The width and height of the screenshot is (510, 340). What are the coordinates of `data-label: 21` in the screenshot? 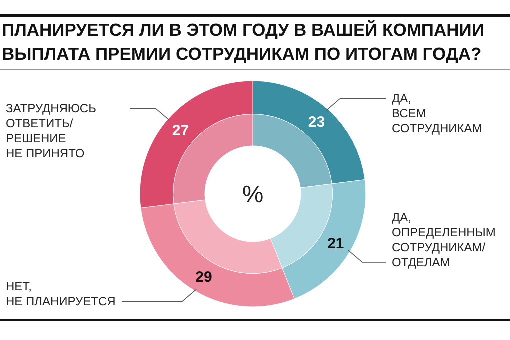 It's located at (336, 243).